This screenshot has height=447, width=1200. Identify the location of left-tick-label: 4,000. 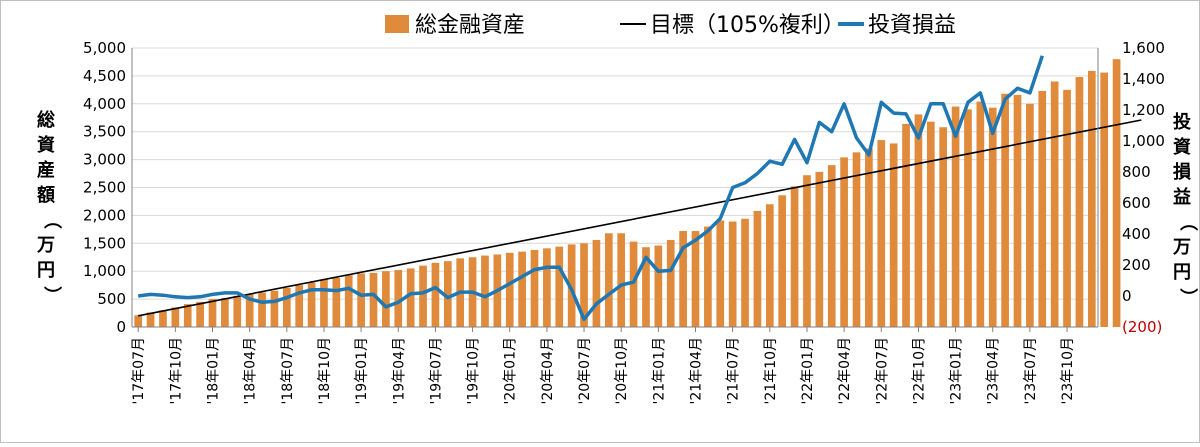
(104, 104).